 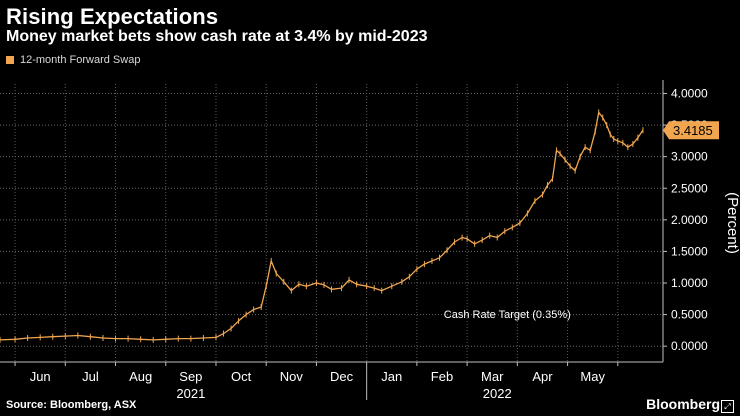 What do you see at coordinates (507, 315) in the screenshot?
I see `annotation-cash-rate: Cash Rate Target (0.35%)` at bounding box center [507, 315].